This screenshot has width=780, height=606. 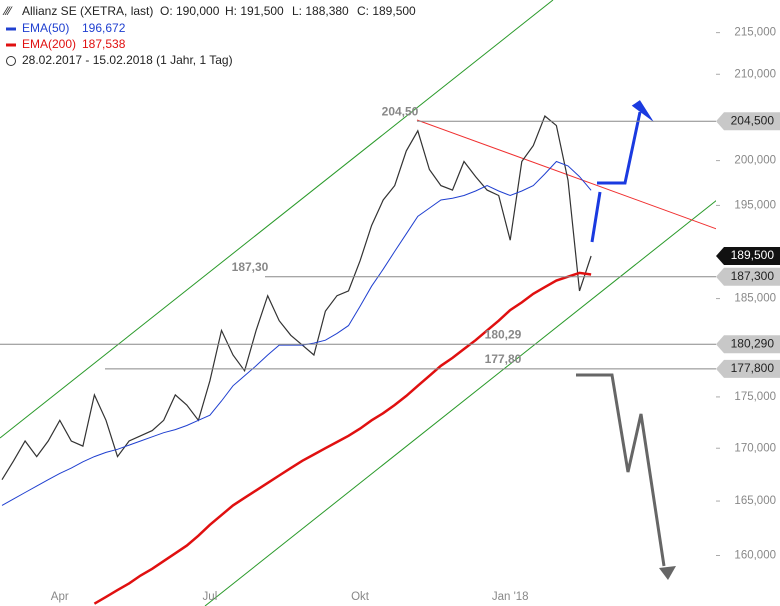 I want to click on x-tick-label: Okt, so click(x=360, y=597).